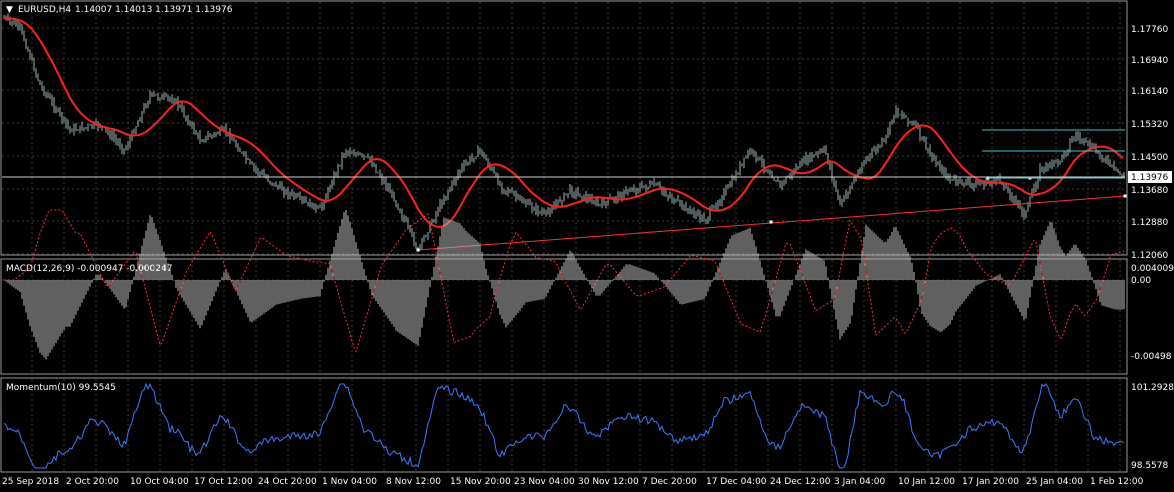 Image resolution: width=1174 pixels, height=492 pixels. I want to click on price-axis-label: 1.13680, so click(1149, 191).